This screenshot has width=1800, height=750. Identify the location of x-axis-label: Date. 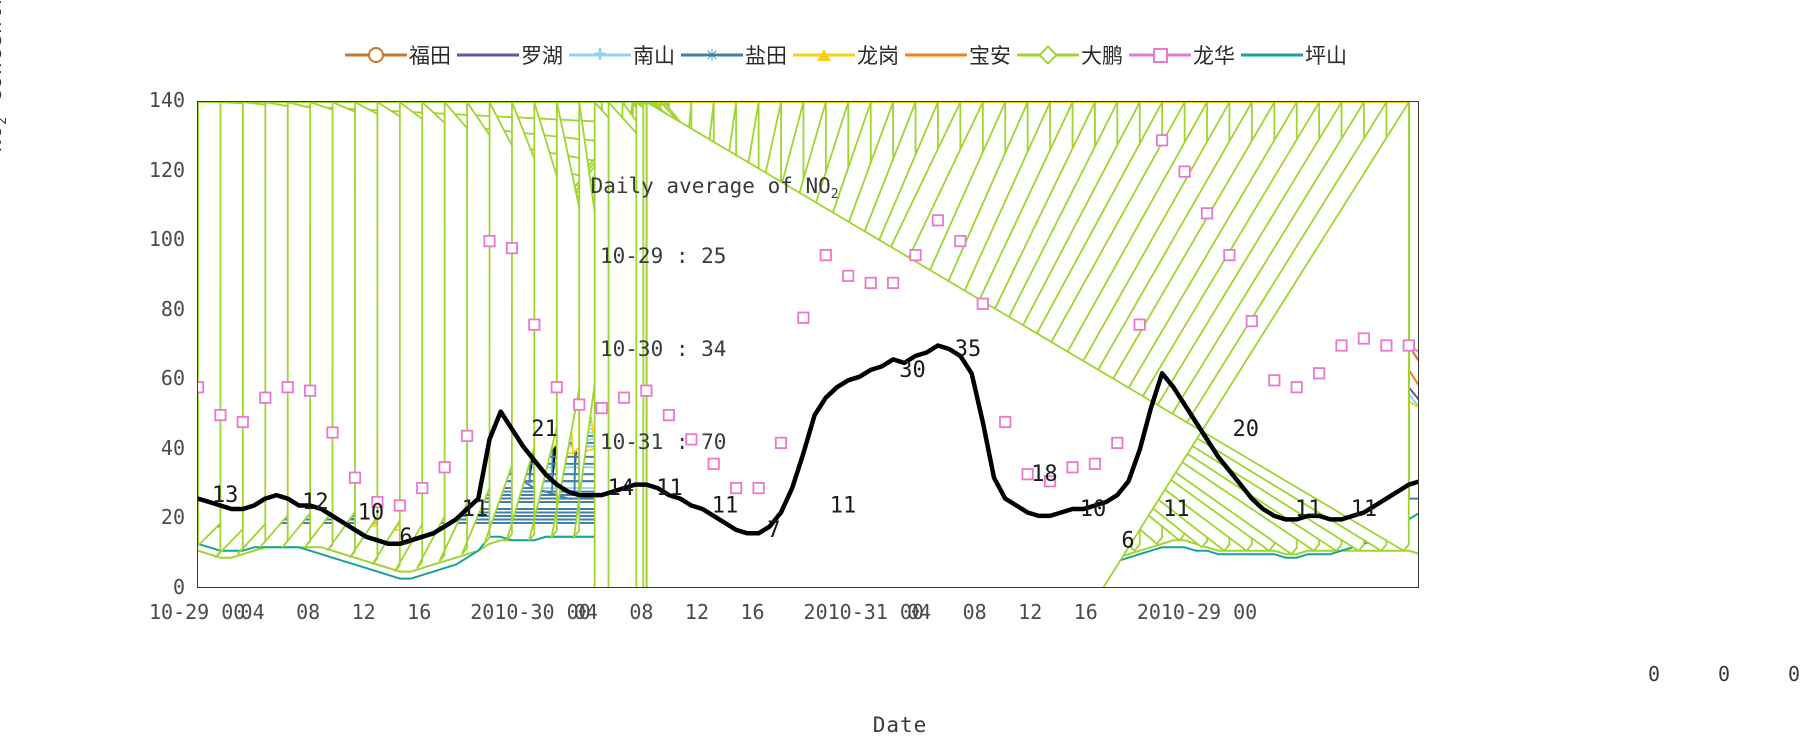
(900, 725).